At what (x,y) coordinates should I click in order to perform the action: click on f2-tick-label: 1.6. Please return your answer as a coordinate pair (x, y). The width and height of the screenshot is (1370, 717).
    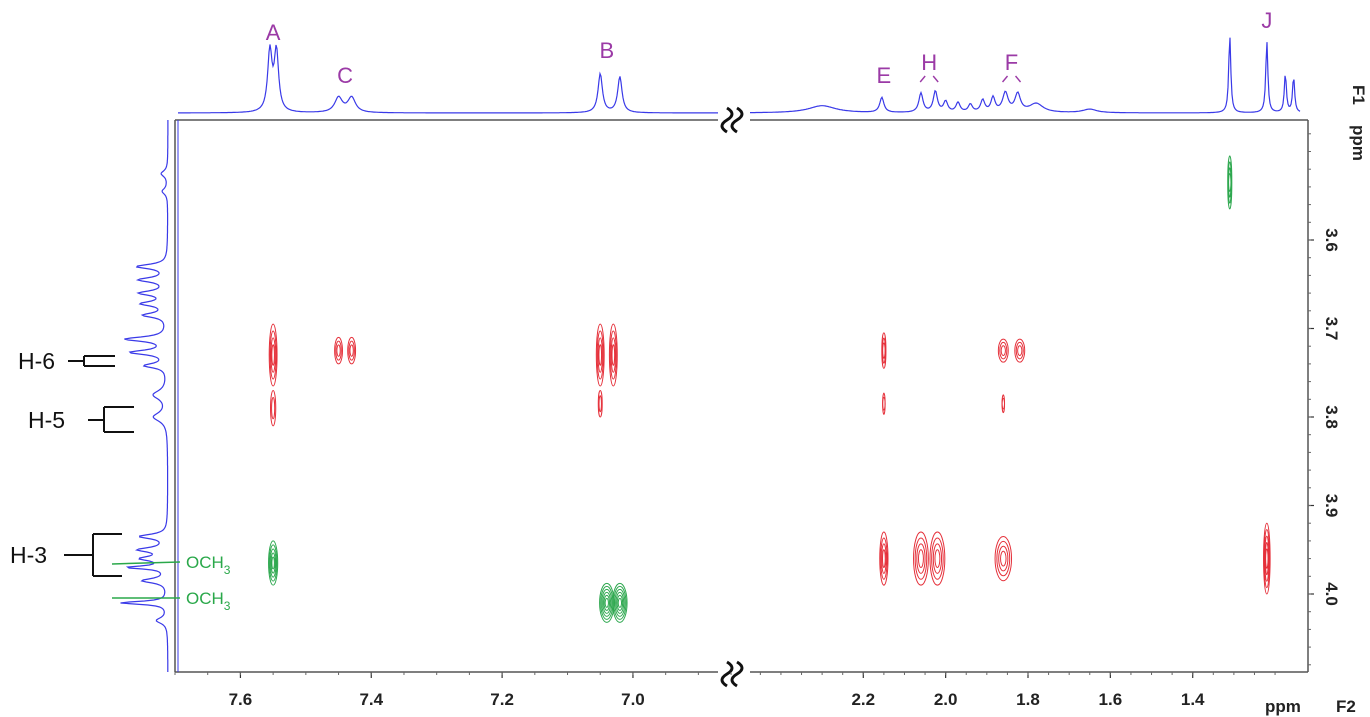
    Looking at the image, I should click on (1111, 699).